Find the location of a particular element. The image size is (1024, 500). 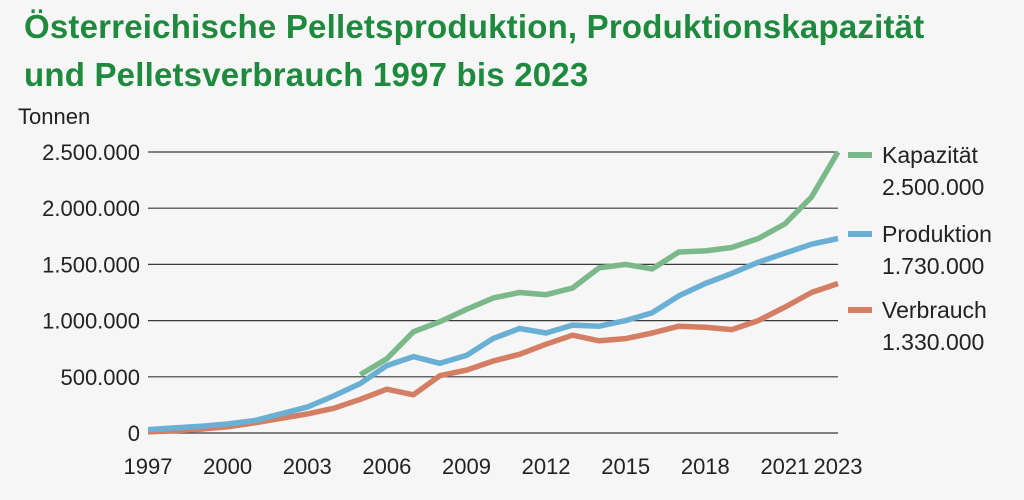

x-tick-label: 2012 is located at coordinates (546, 466).